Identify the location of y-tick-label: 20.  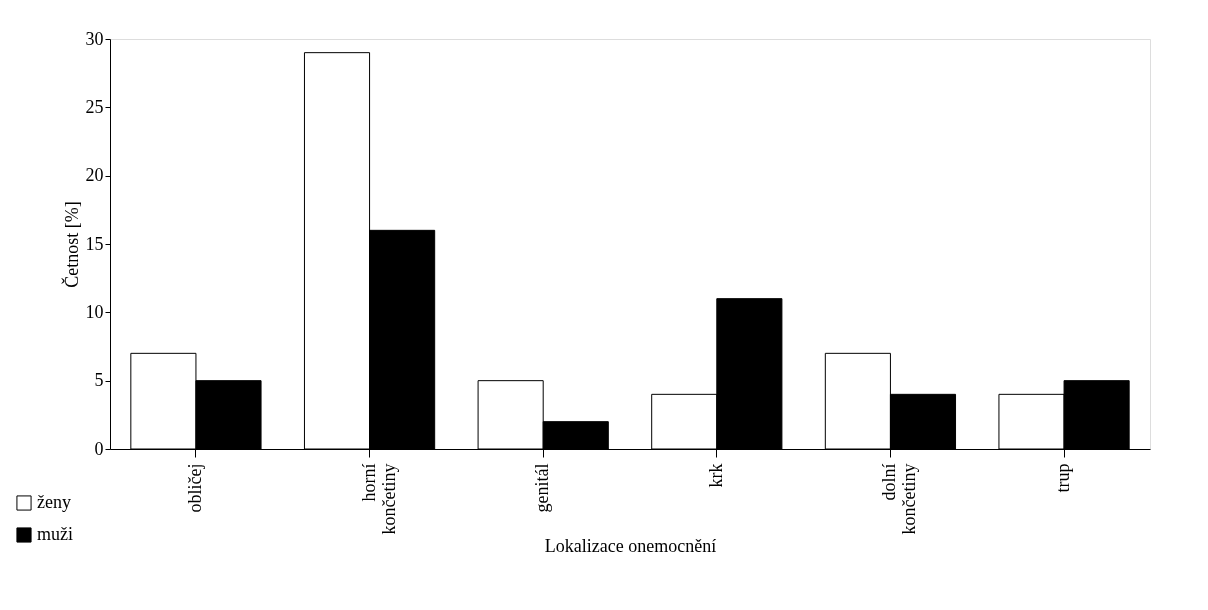
(94, 175).